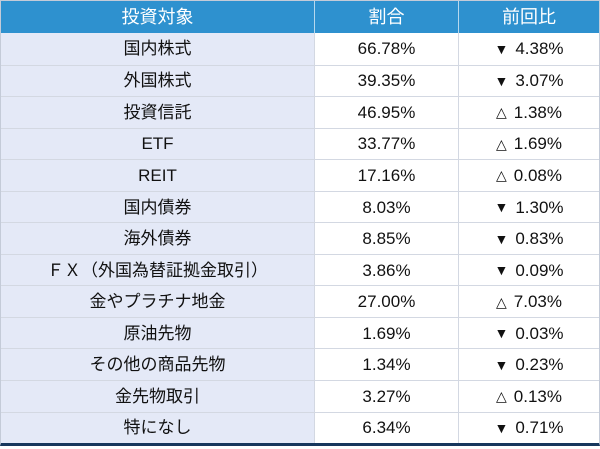 This screenshot has height=449, width=600. Describe the element at coordinates (386, 301) in the screenshot. I see `ratio-cell: 27.00%` at that location.